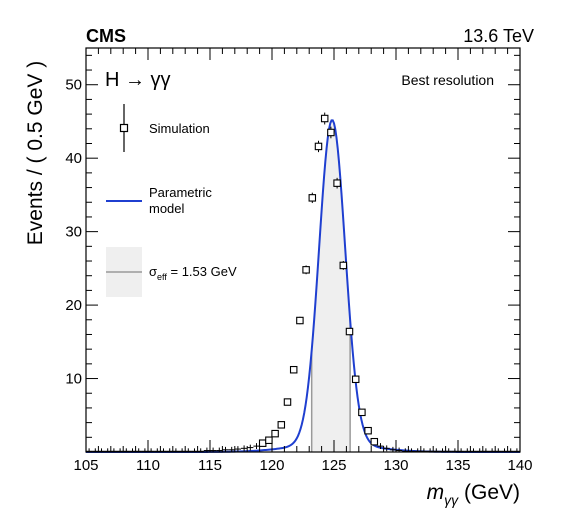 The image size is (580, 514). What do you see at coordinates (73, 85) in the screenshot?
I see `y-tick-label: 50` at bounding box center [73, 85].